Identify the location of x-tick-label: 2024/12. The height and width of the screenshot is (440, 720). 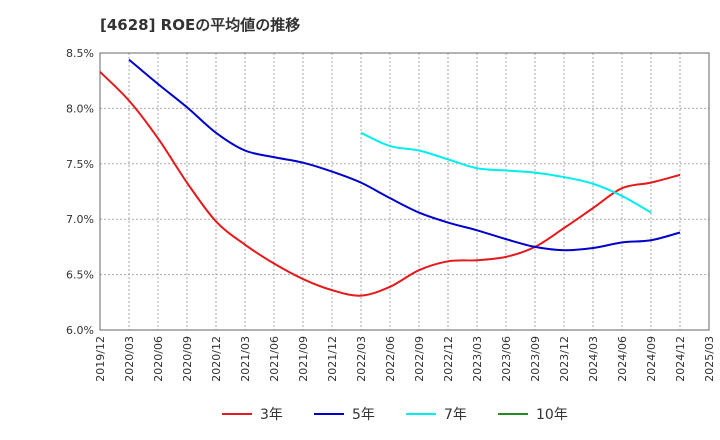
(680, 359).